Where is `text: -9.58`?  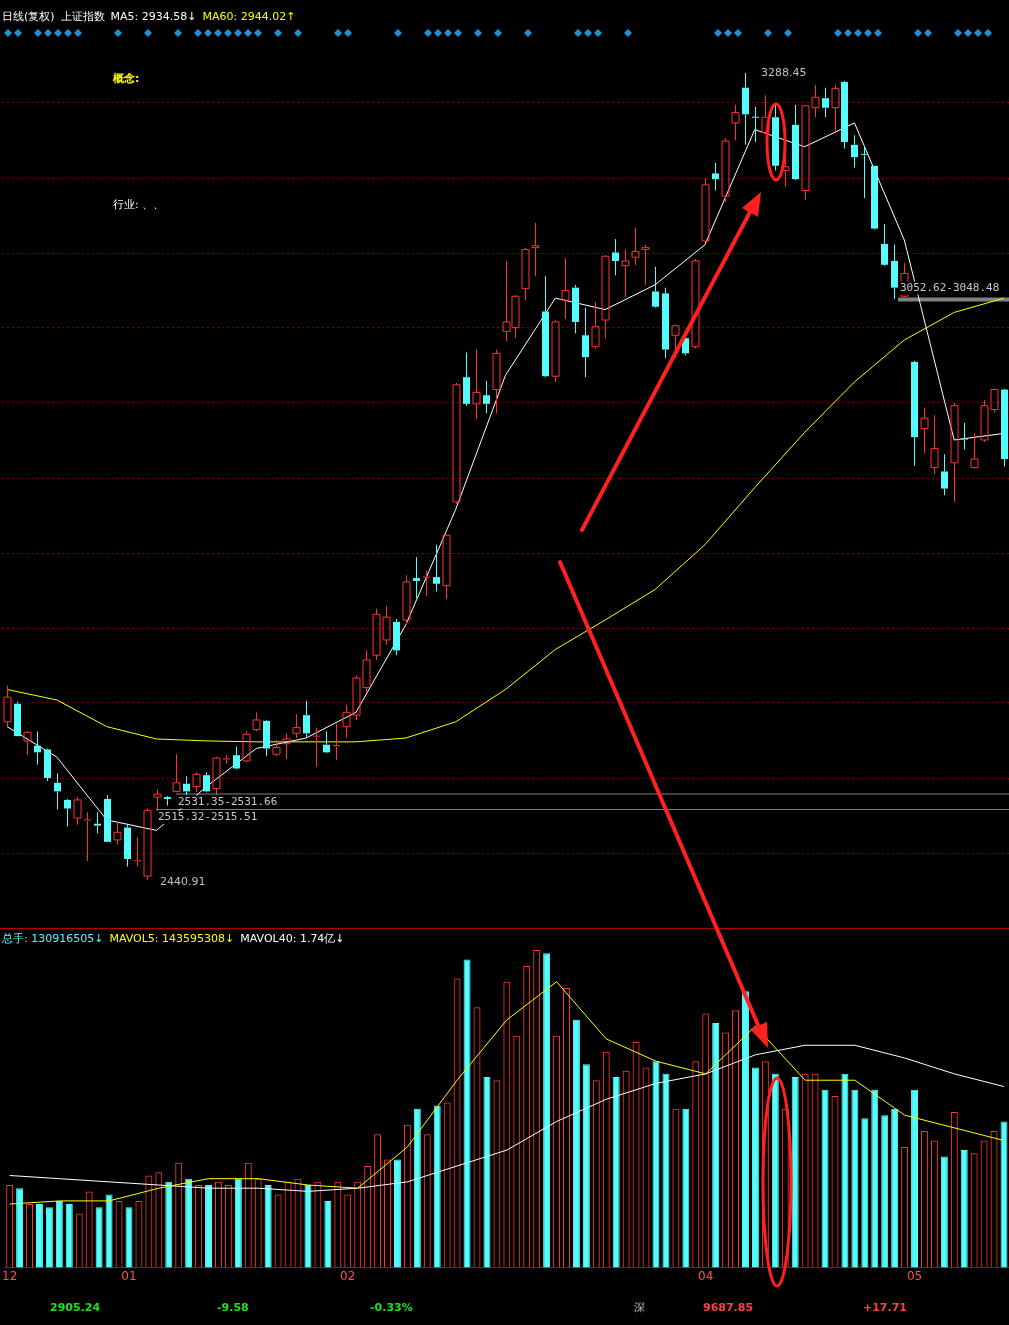 text: -9.58 is located at coordinates (233, 1307).